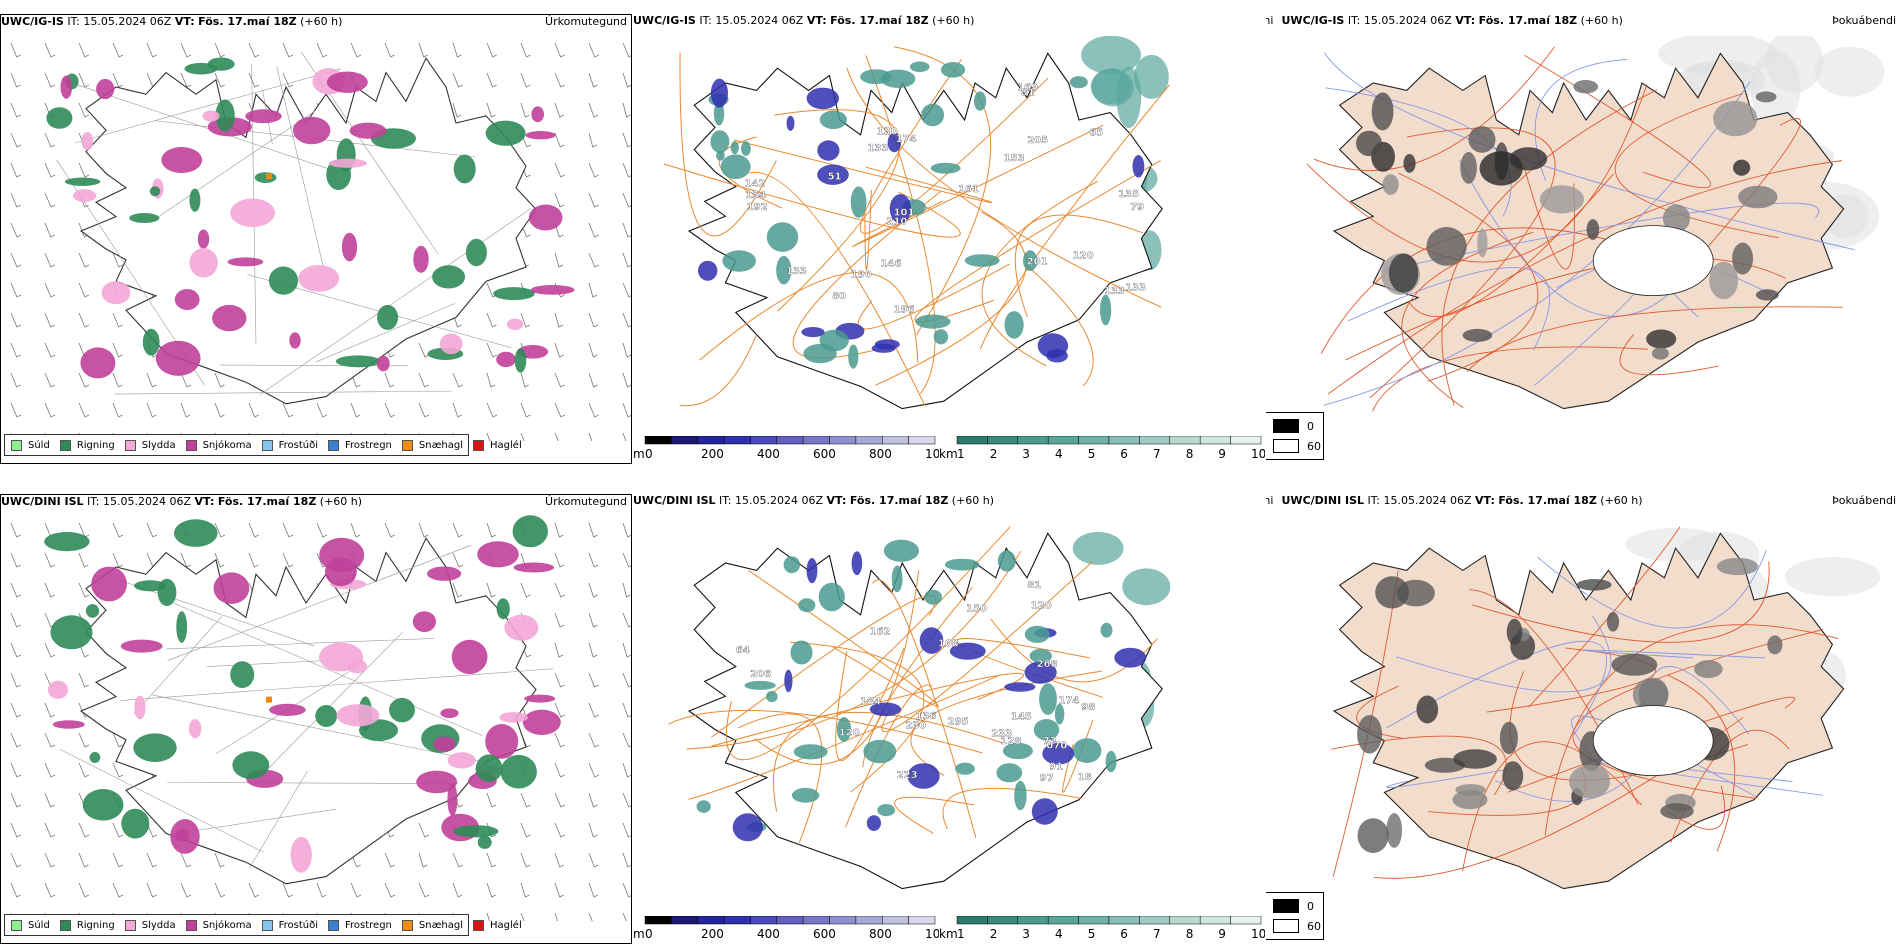  Describe the element at coordinates (639, 934) in the screenshot. I see `colorbar-unit: m` at that location.